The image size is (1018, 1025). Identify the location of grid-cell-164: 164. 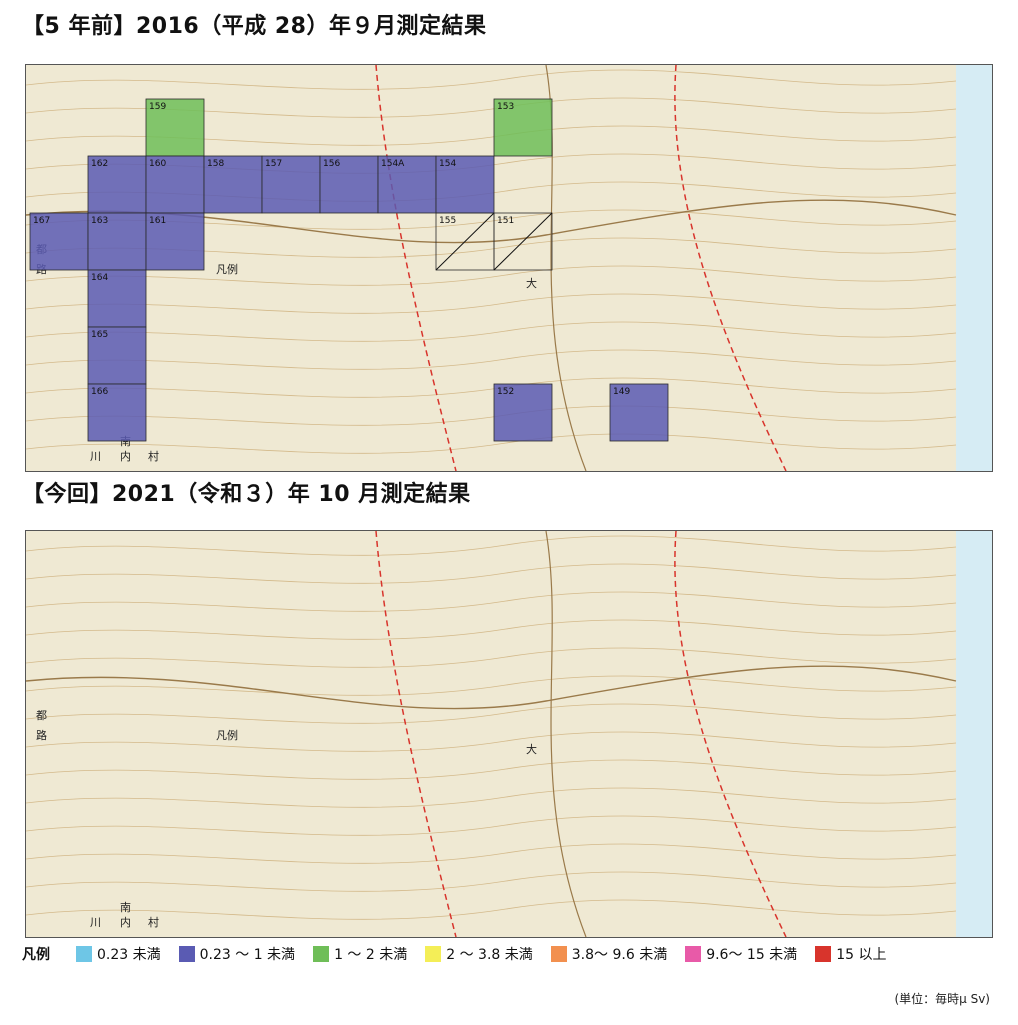
(117, 298).